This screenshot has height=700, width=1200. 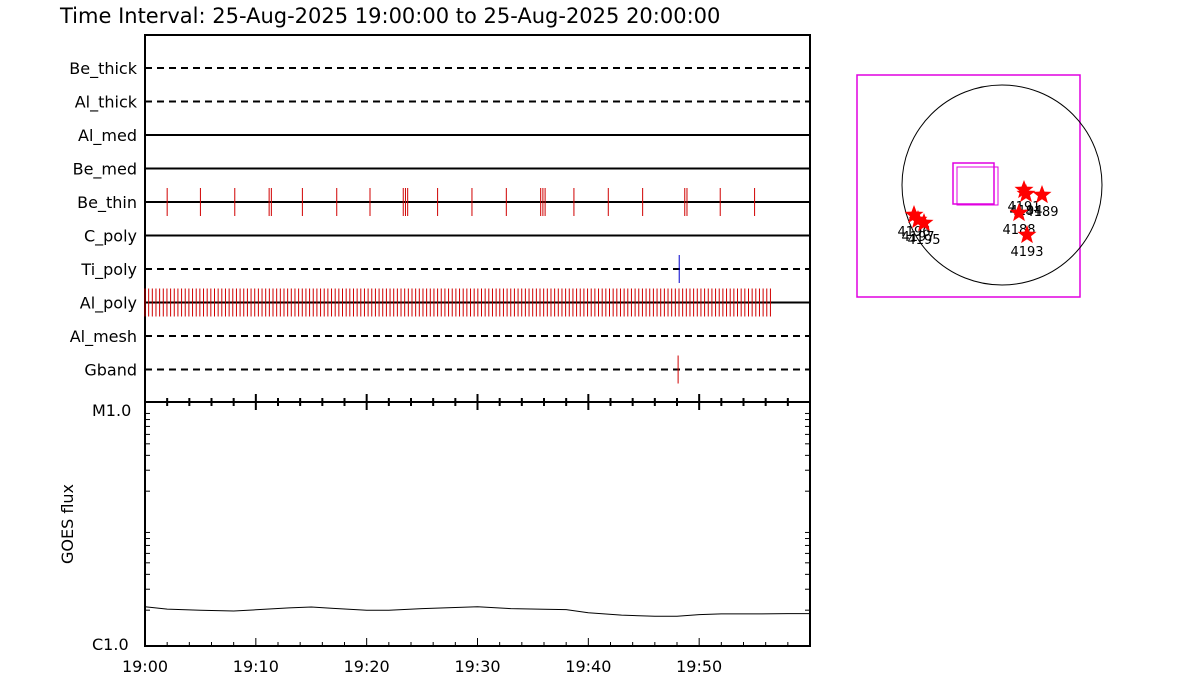 What do you see at coordinates (367, 666) in the screenshot?
I see `x-tick-label: 19:20` at bounding box center [367, 666].